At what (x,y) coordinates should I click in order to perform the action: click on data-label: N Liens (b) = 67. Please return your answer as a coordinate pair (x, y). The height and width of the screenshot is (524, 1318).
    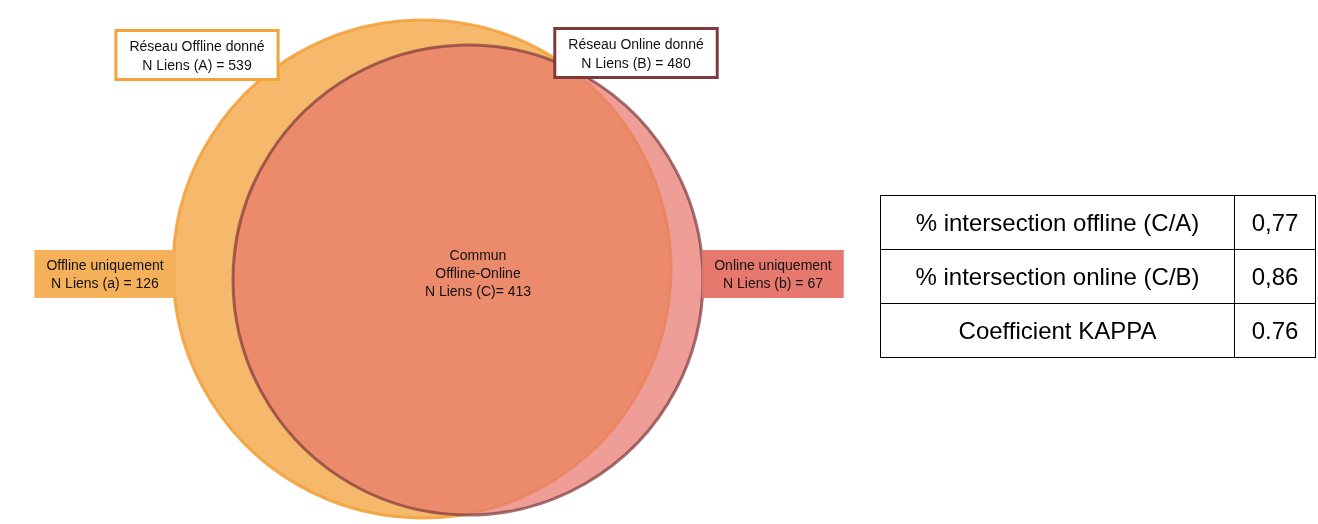
    Looking at the image, I should click on (773, 283).